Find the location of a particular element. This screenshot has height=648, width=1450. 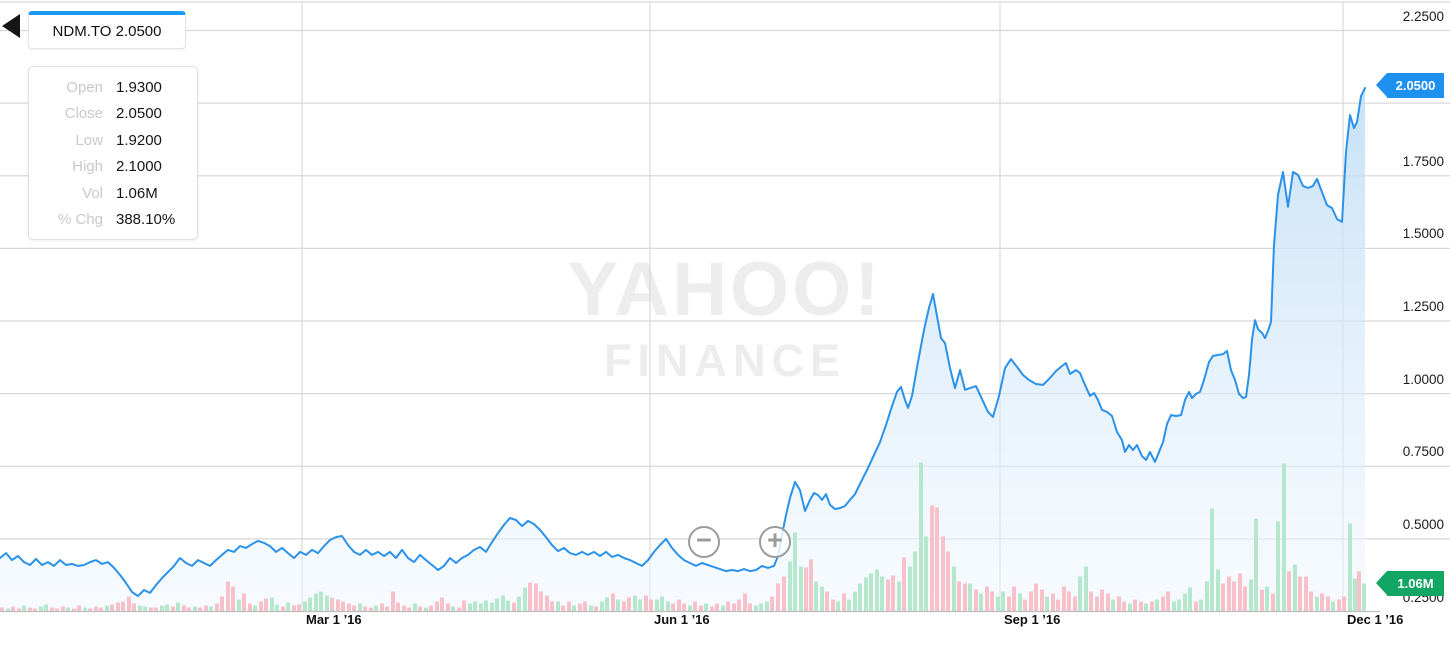

x-axis-label: Jun 1 ’16 is located at coordinates (682, 619).